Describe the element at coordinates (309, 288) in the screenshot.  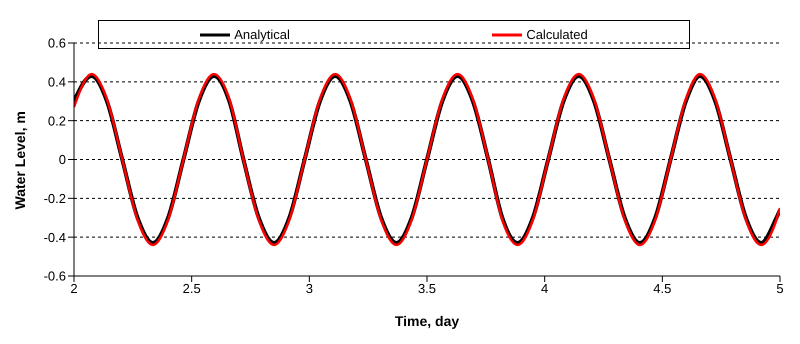
I see `x-tick-label: 3` at that location.